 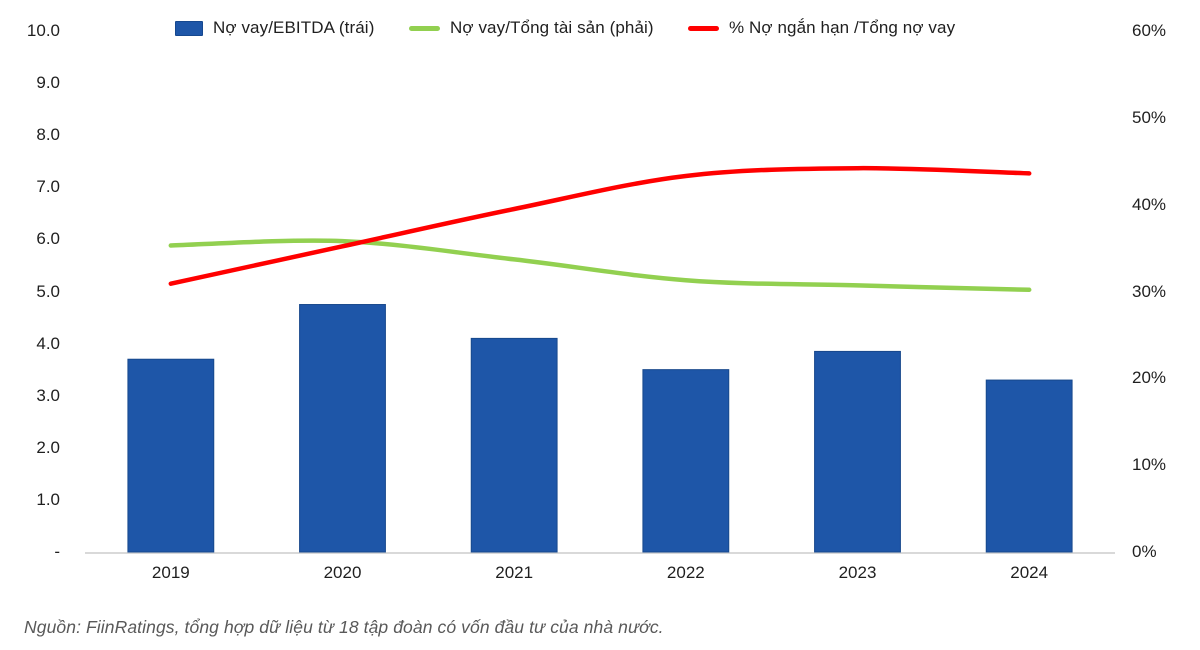 What do you see at coordinates (48, 239) in the screenshot?
I see `y-axis-tick-label: 6.0` at bounding box center [48, 239].